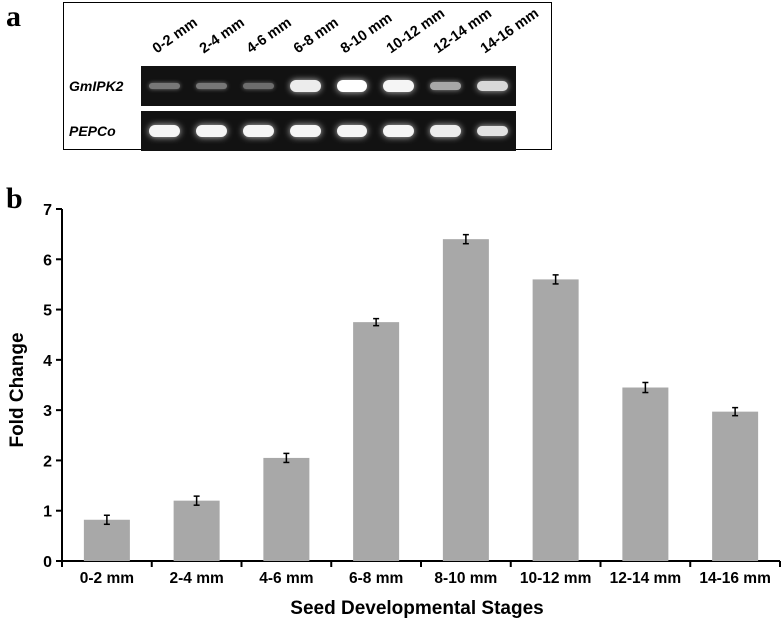  Describe the element at coordinates (376, 578) in the screenshot. I see `x-tick-label: 6-8 mm` at that location.